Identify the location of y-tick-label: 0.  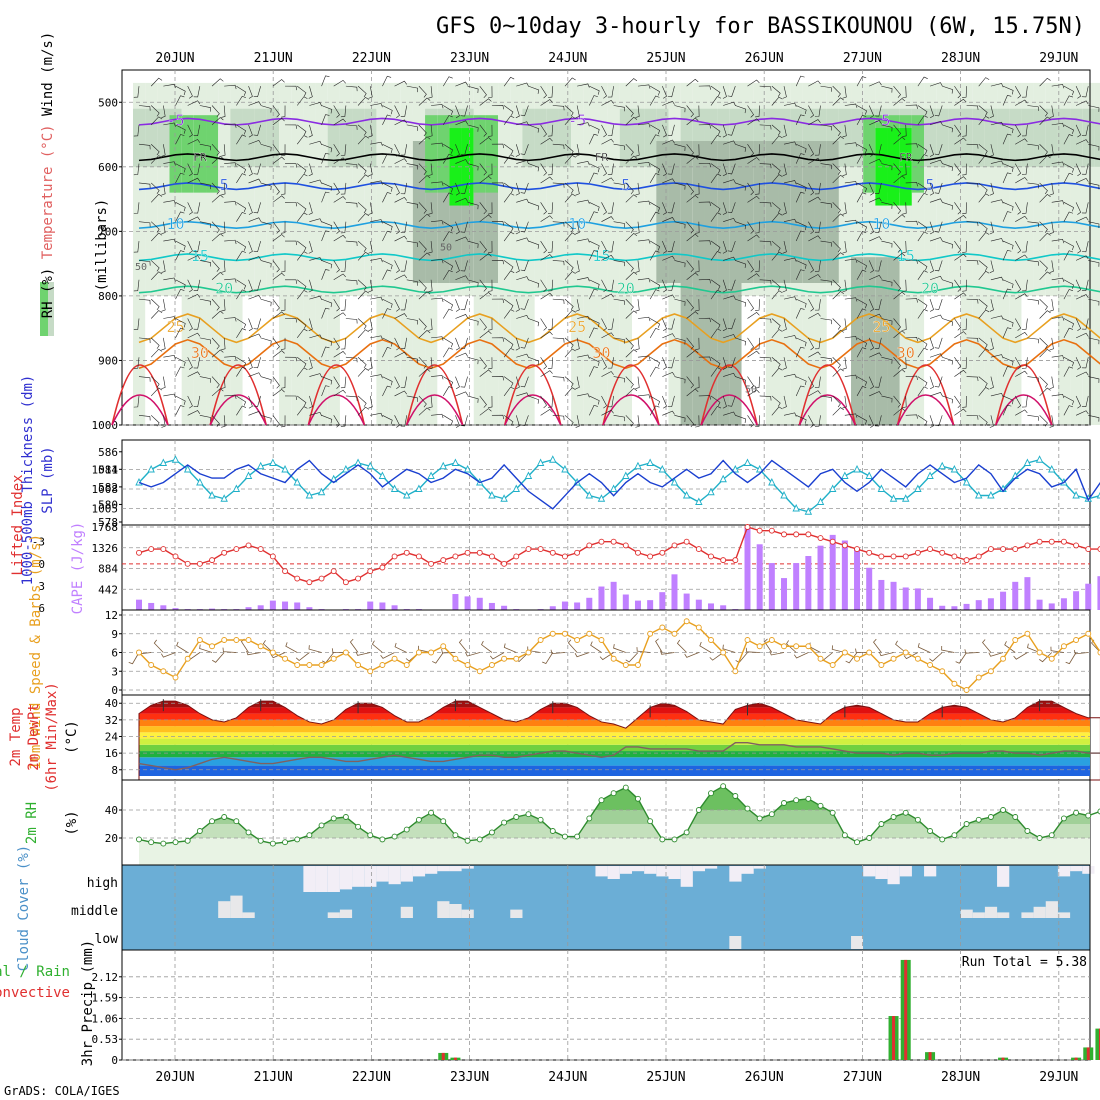
(114, 1060).